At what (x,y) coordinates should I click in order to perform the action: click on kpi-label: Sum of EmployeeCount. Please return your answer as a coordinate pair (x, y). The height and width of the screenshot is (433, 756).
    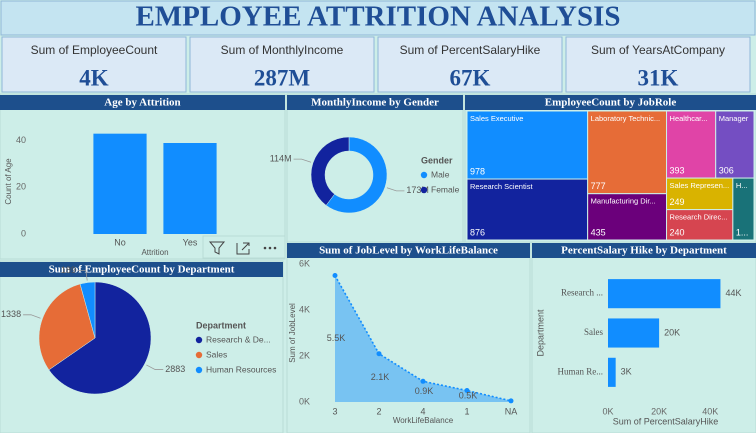
    Looking at the image, I should click on (94, 50).